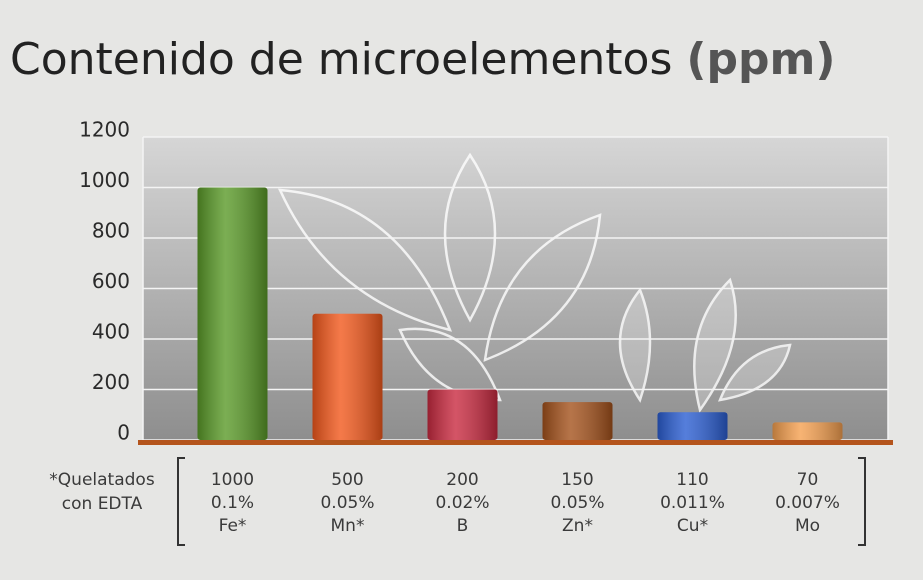 Image resolution: width=923 pixels, height=580 pixels. I want to click on x-tick-label: Cu*, so click(692, 526).